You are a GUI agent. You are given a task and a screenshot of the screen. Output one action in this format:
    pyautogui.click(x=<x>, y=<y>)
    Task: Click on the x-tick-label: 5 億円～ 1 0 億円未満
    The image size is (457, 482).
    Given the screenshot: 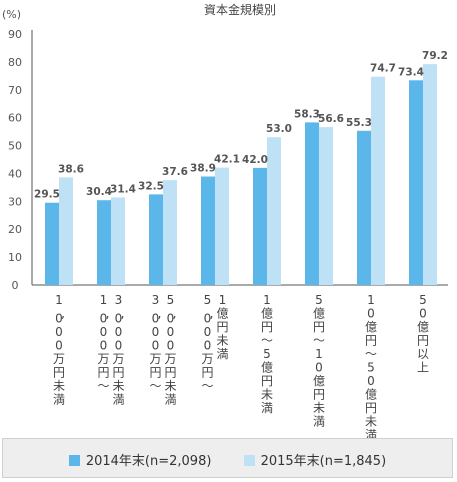 What is the action you would take?
    pyautogui.click(x=319, y=361)
    